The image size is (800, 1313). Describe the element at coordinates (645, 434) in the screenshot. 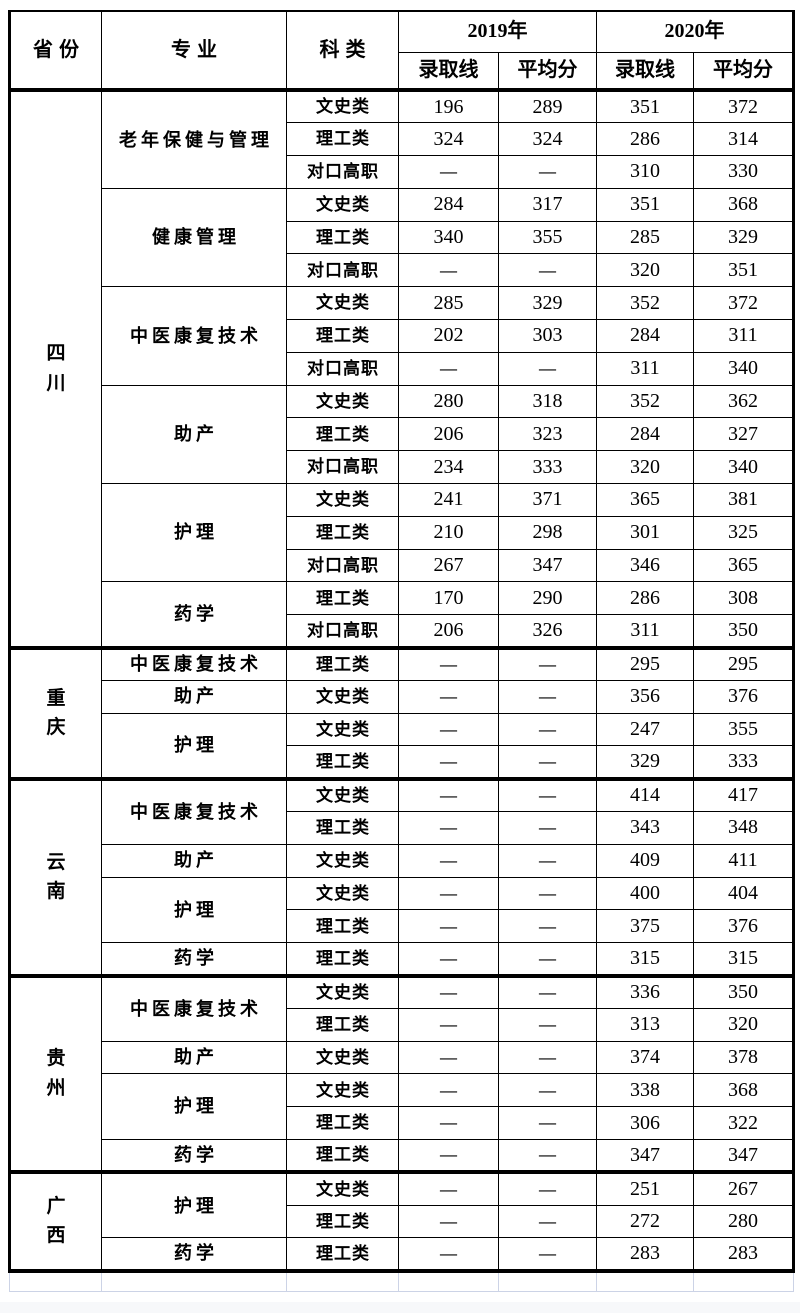

I see `score-cell: 284` at that location.